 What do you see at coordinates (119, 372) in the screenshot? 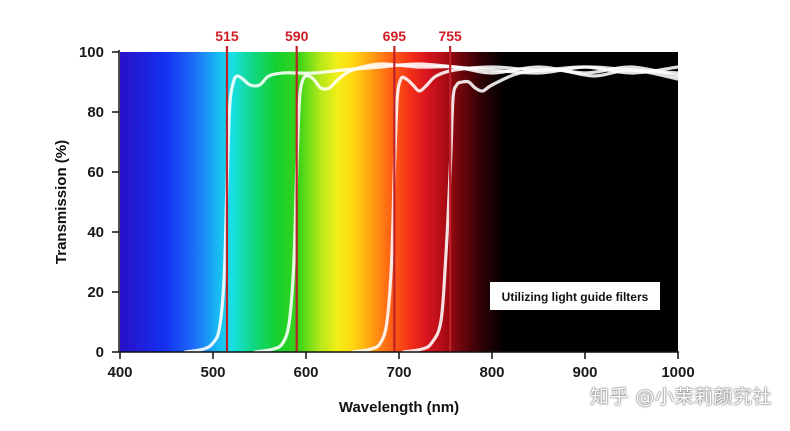
I see `x-tick-label: 400` at bounding box center [119, 372].